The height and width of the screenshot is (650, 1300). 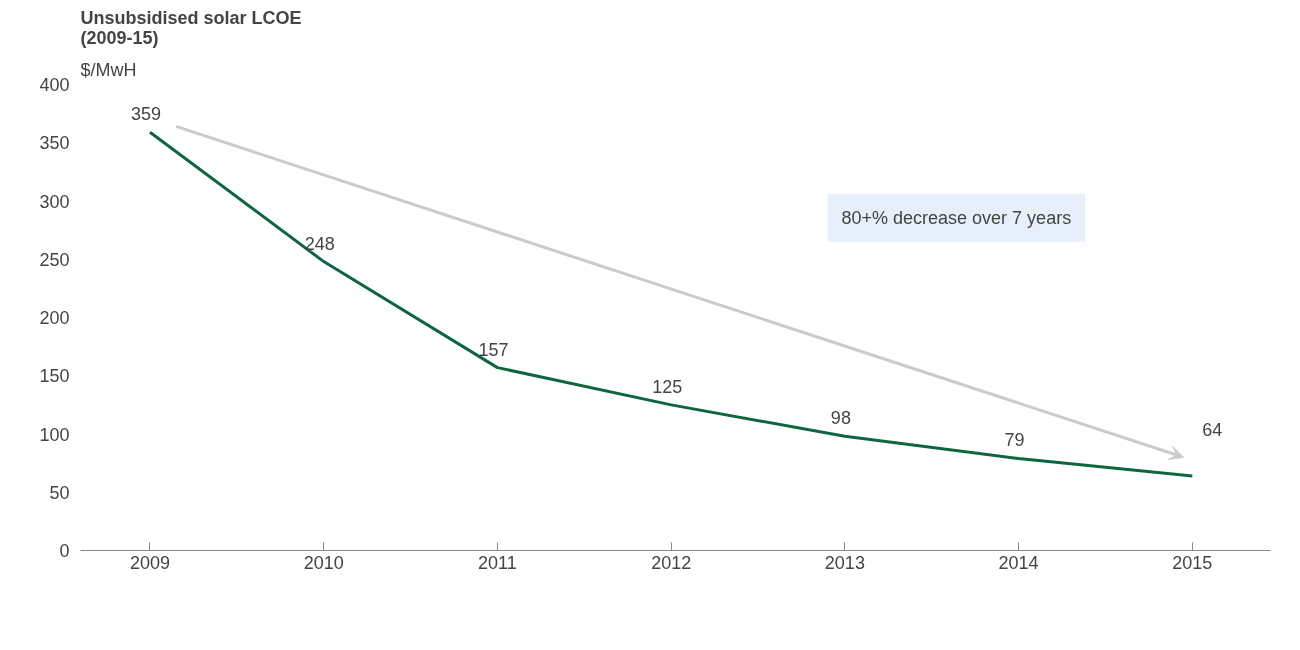 I want to click on y-tick-label: 250, so click(x=54, y=259).